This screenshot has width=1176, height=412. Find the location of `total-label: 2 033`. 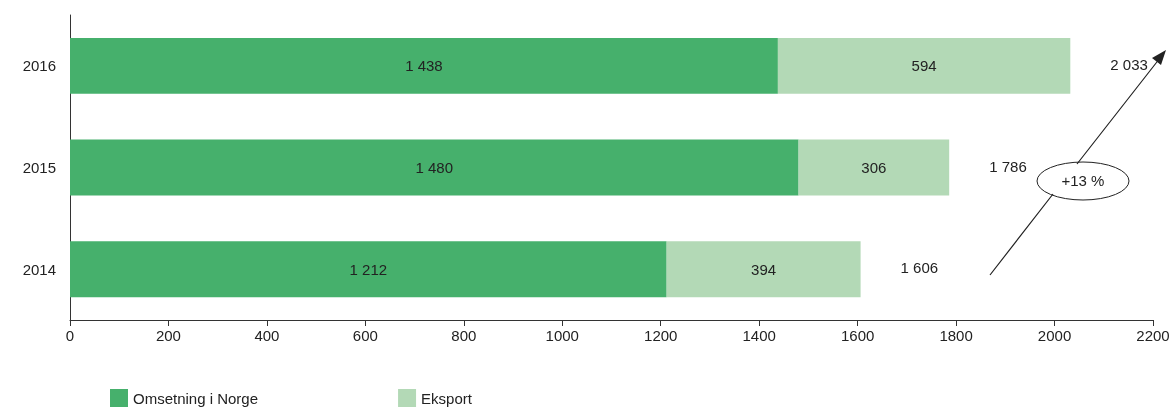

total-label: 2 033 is located at coordinates (1129, 64).